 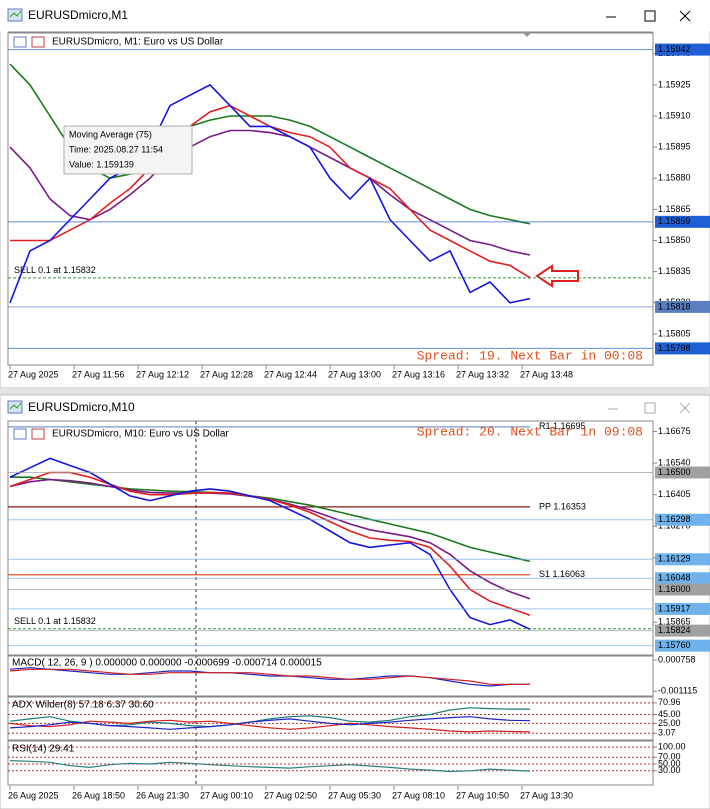 What do you see at coordinates (98, 374) in the screenshot?
I see `x-tick-label: 27 Aug 11:56` at bounding box center [98, 374].